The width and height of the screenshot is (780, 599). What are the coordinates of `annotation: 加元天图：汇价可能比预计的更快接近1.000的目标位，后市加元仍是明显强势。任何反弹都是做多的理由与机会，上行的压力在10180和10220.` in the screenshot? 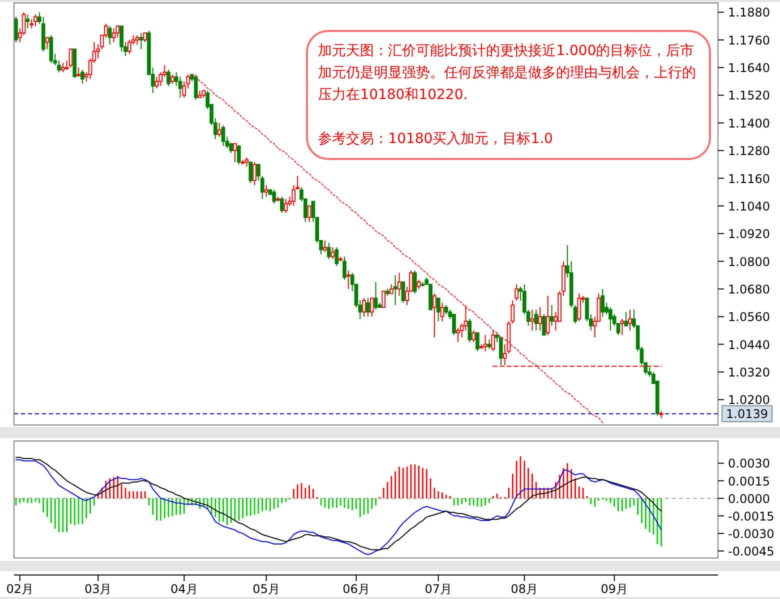 It's located at (508, 73).